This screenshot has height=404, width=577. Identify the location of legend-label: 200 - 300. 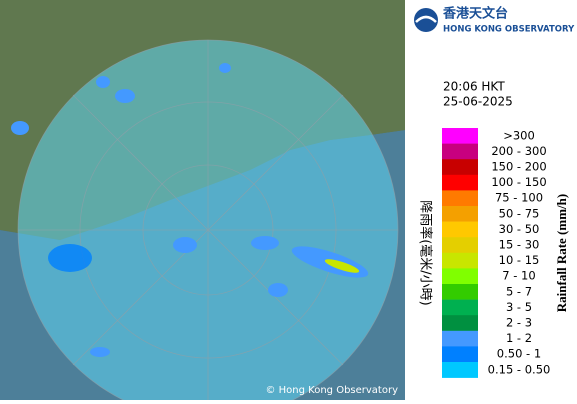
(518, 151).